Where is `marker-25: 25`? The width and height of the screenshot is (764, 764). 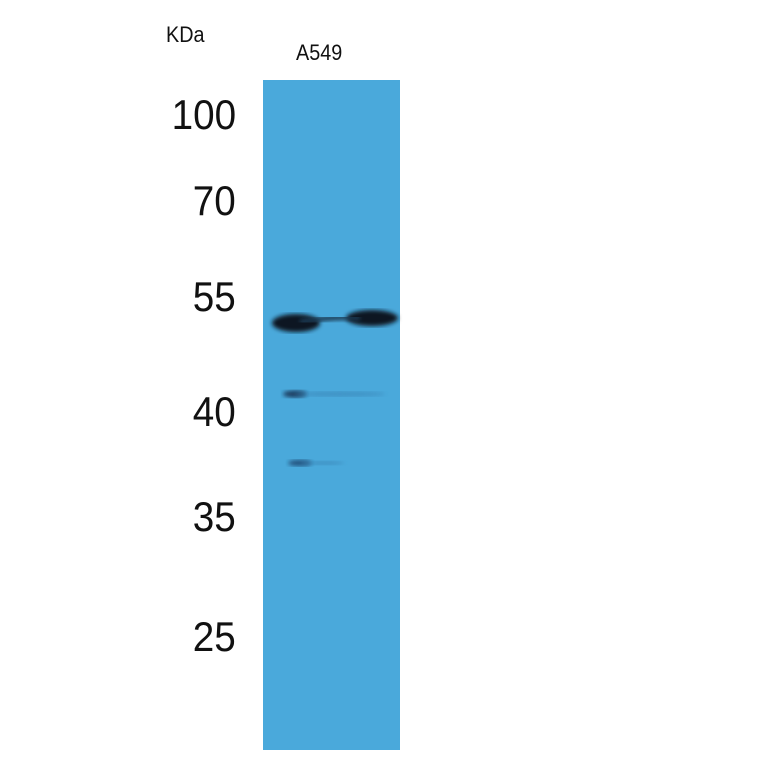 marker-25: 25 is located at coordinates (214, 636).